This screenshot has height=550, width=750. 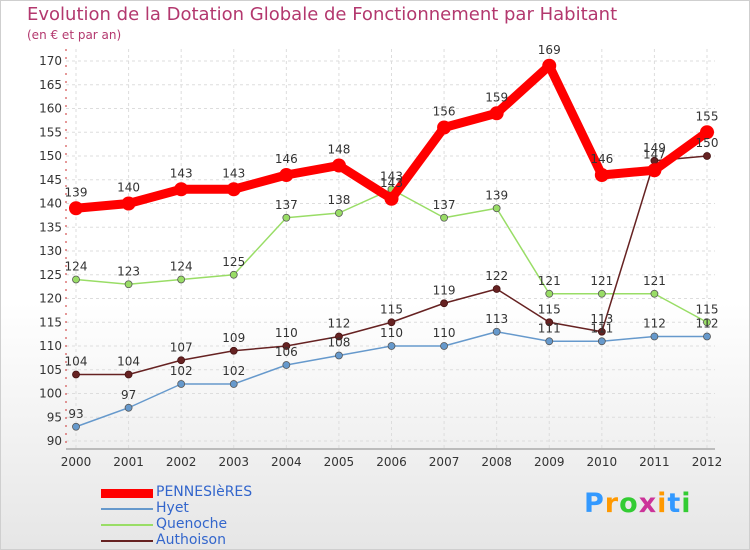 What do you see at coordinates (654, 148) in the screenshot?
I see `data-label-authoison: 149` at bounding box center [654, 148].